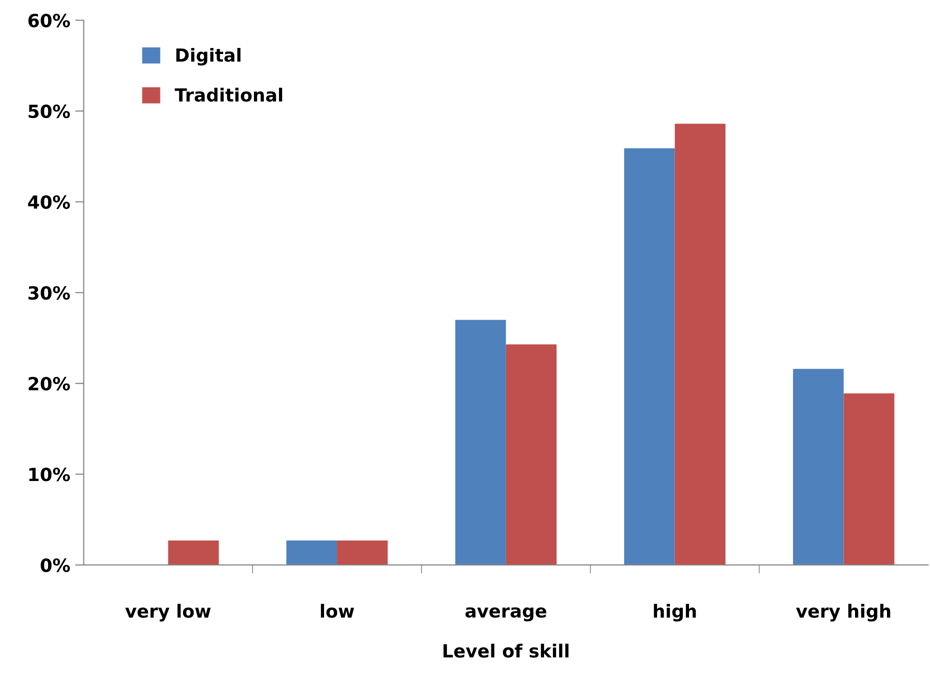 Image resolution: width=930 pixels, height=675 pixels. What do you see at coordinates (49, 475) in the screenshot?
I see `y-tick-label: 10%` at bounding box center [49, 475].